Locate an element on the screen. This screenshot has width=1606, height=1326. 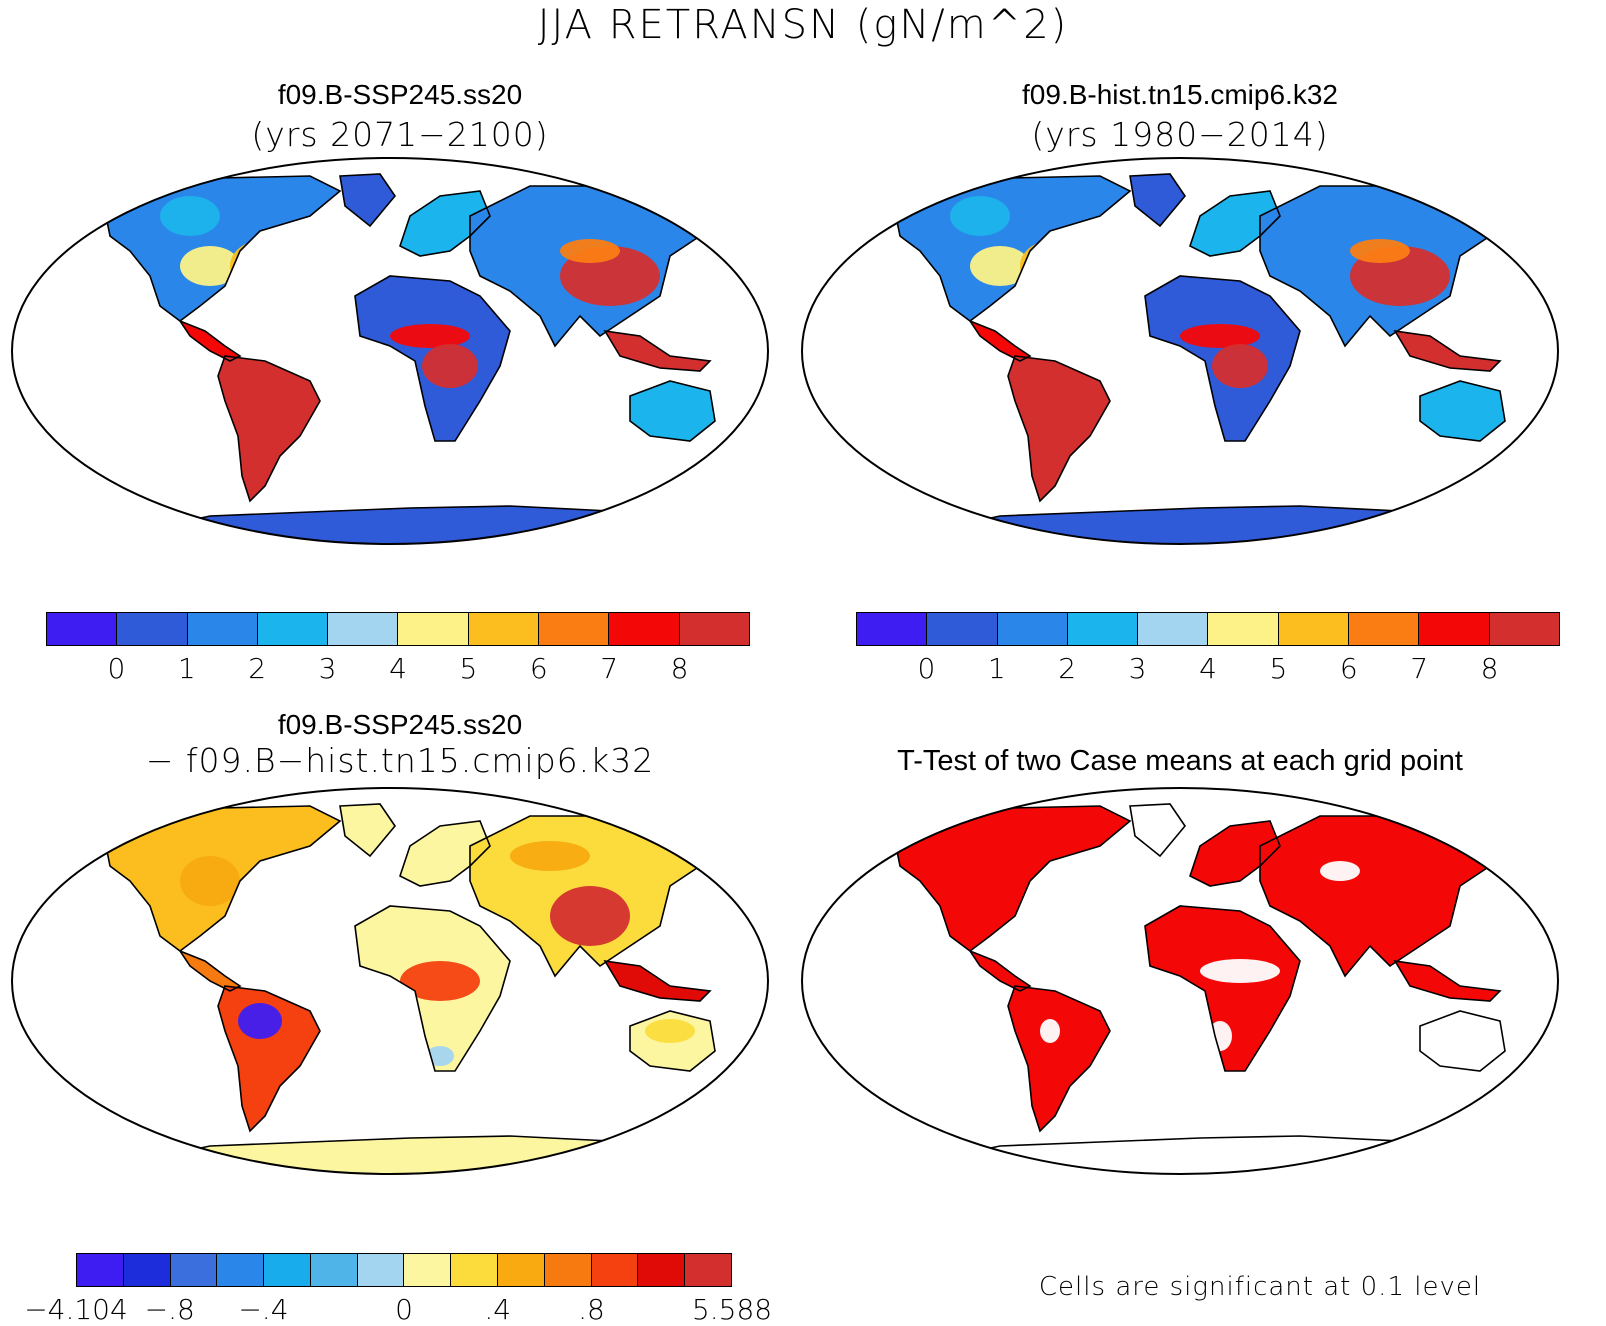
colorbar-tick-label: 3 is located at coordinates (327, 668).